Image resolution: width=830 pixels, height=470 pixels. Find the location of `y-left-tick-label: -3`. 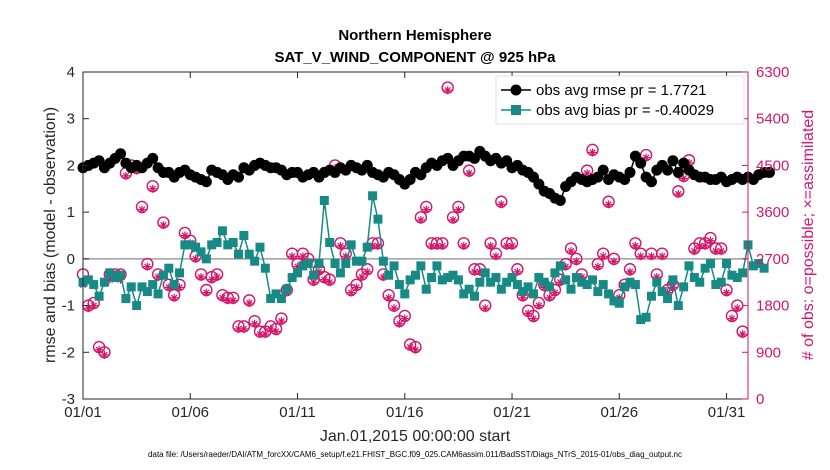

y-left-tick-label: -3 is located at coordinates (68, 399).